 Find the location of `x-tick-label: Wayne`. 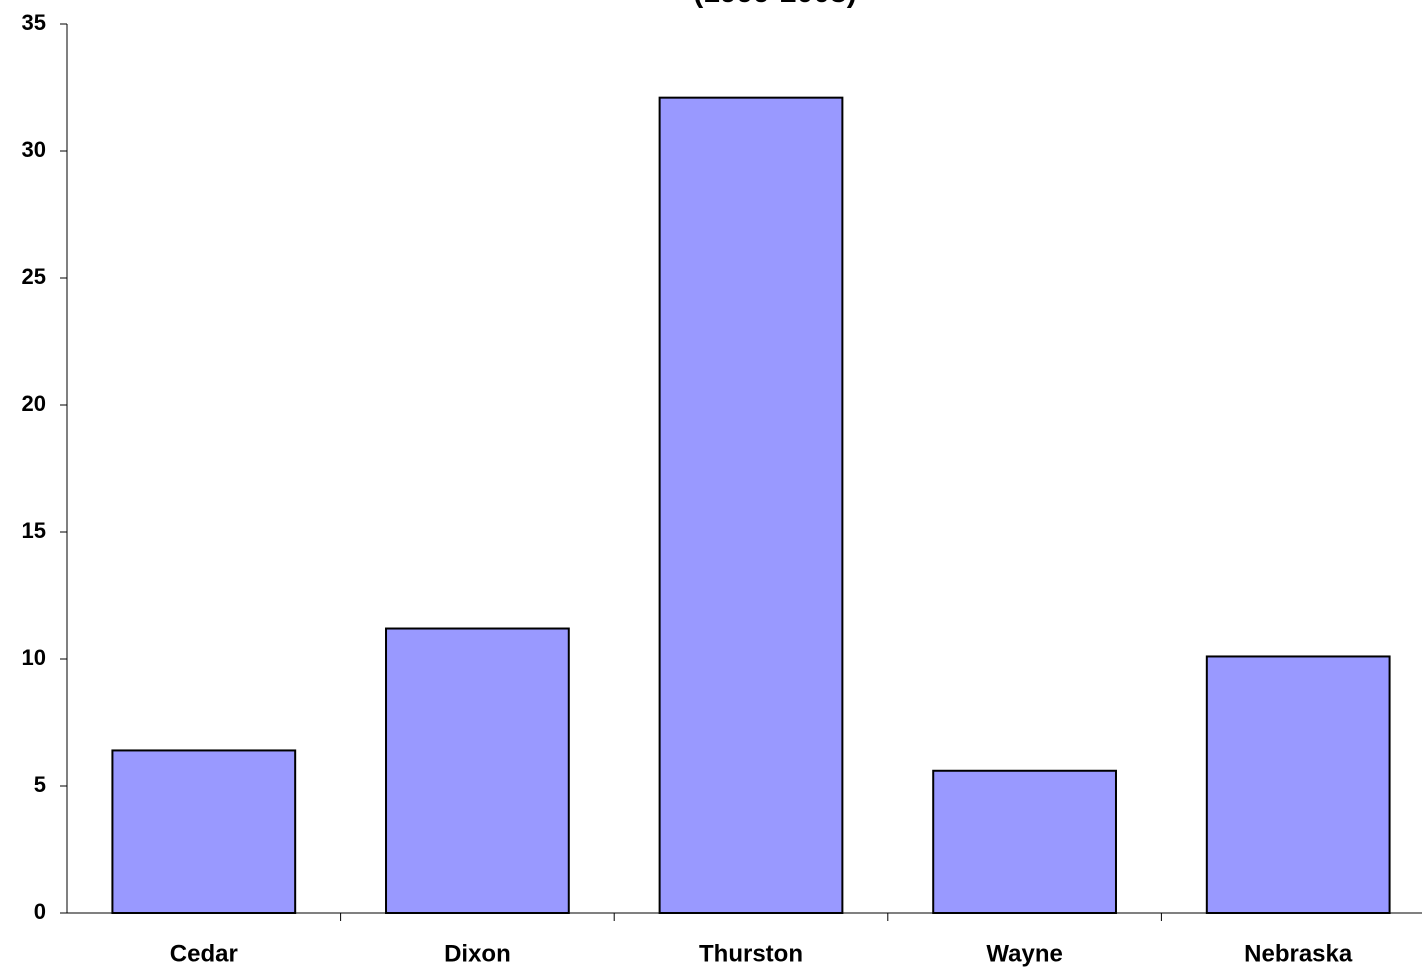

x-tick-label: Wayne is located at coordinates (1024, 953).